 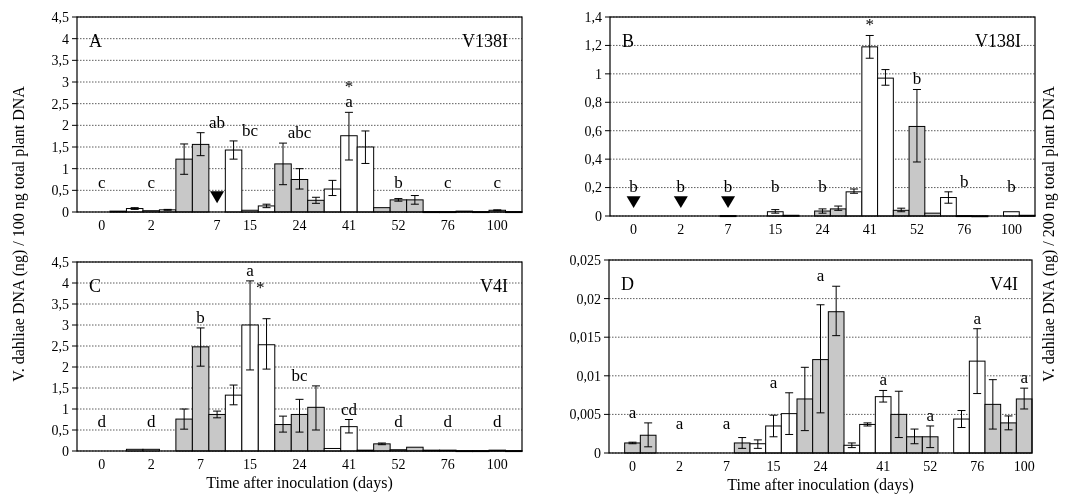 I want to click on y-tick-label: 0,015, so click(x=585, y=338).